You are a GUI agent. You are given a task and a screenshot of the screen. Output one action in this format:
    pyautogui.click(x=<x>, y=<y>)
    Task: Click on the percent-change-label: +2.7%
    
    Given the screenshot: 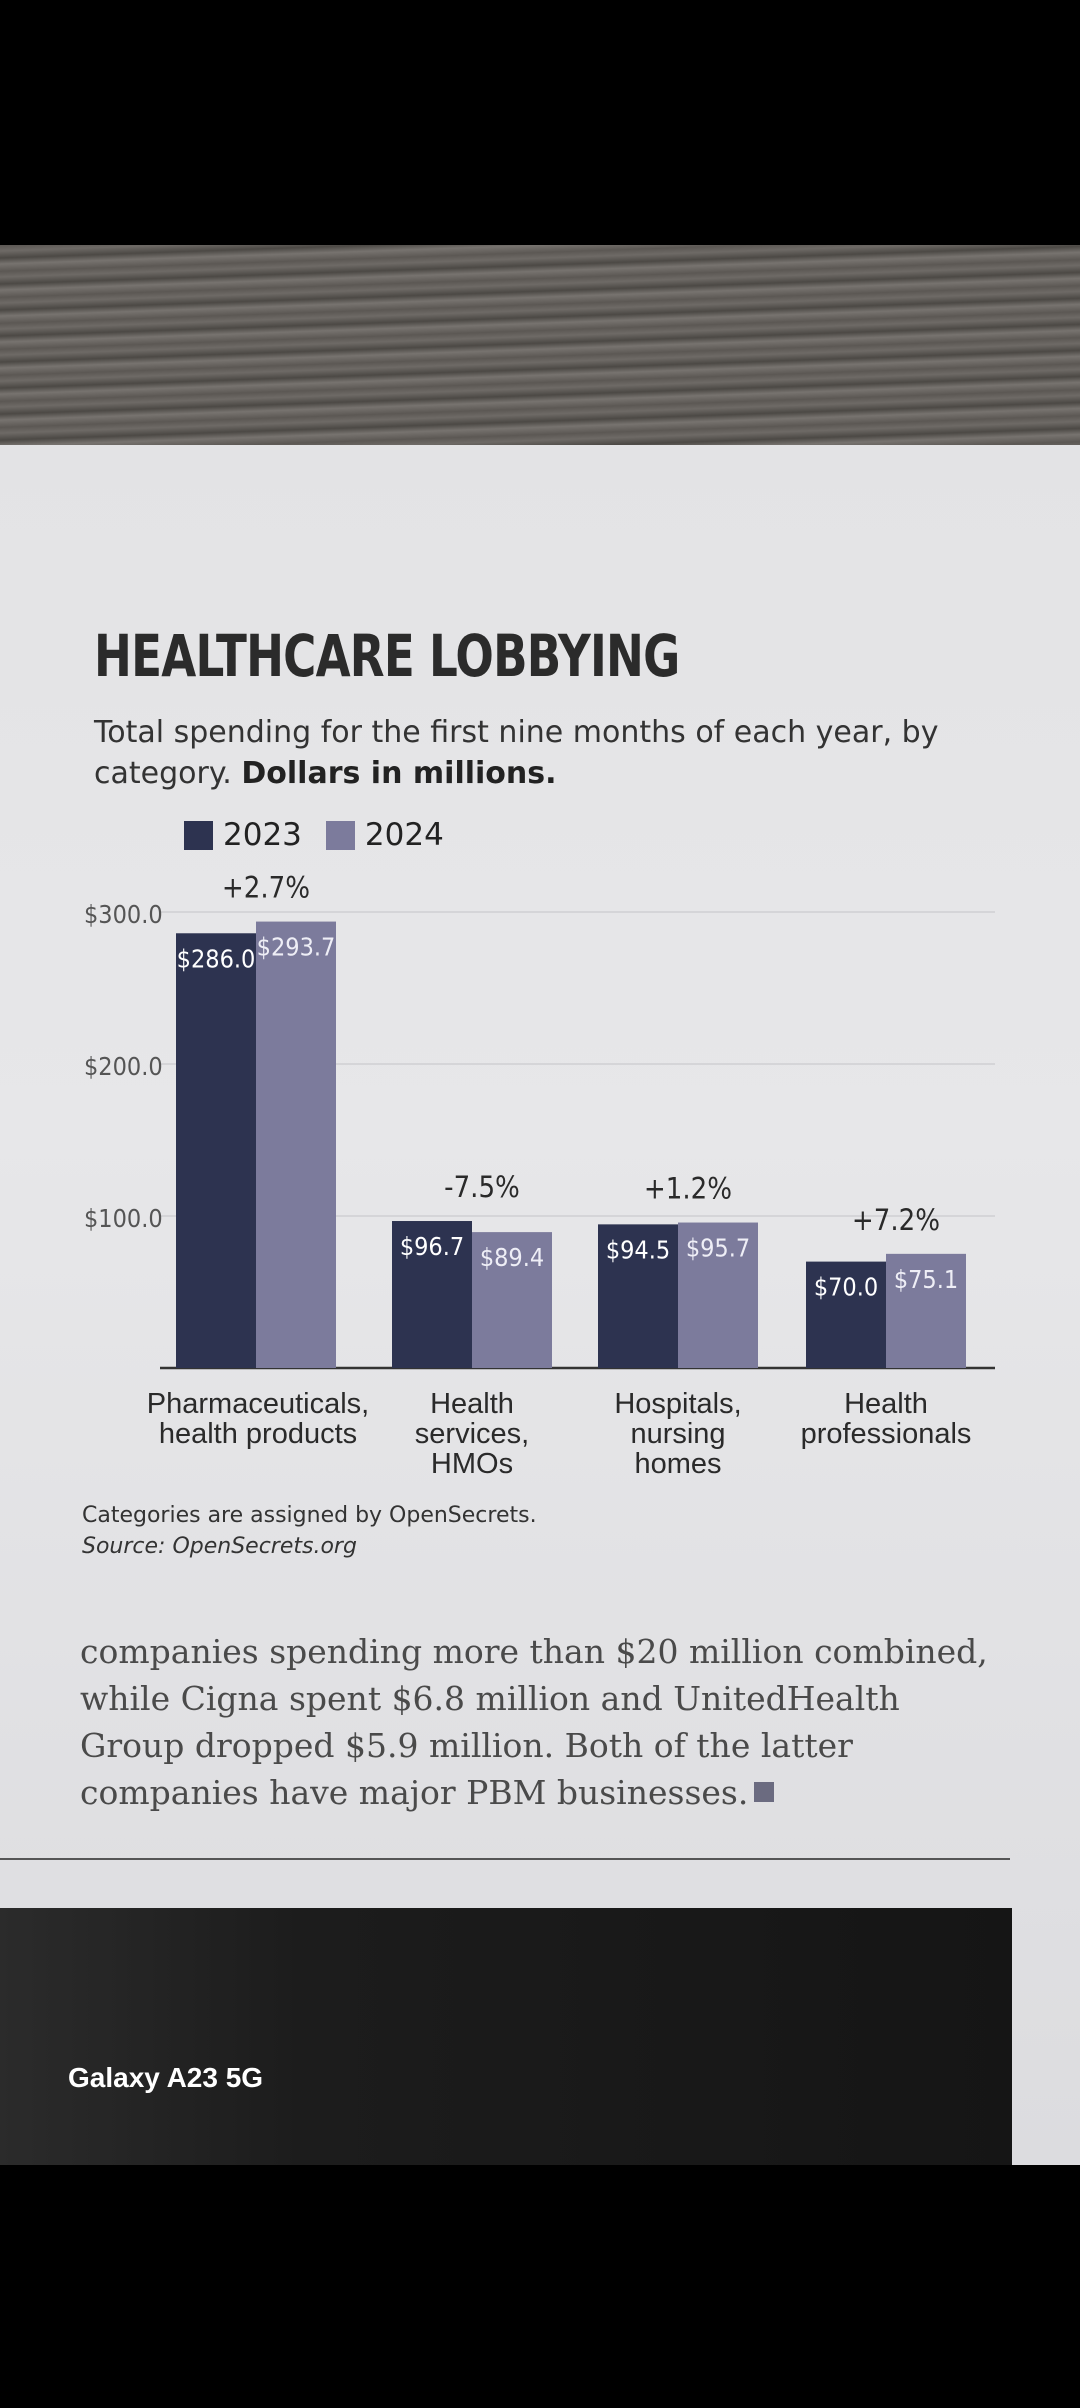 What is the action you would take?
    pyautogui.click(x=266, y=888)
    